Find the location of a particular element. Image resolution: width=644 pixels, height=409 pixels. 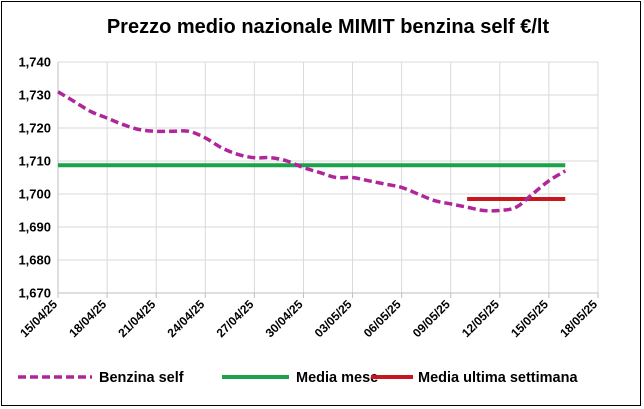

y-tick-label: 1,740 is located at coordinates (34, 62).